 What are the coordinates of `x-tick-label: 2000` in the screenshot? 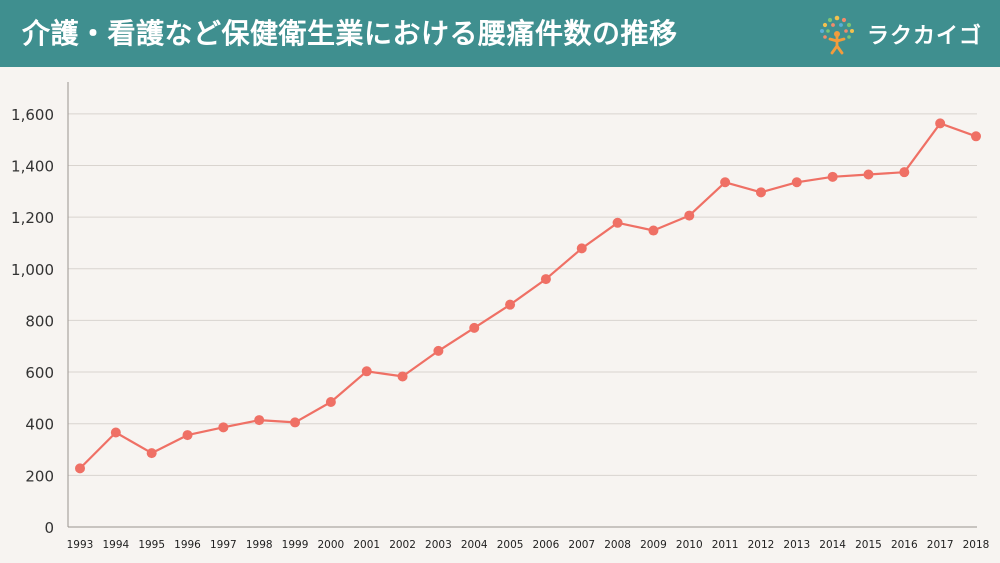 It's located at (331, 545).